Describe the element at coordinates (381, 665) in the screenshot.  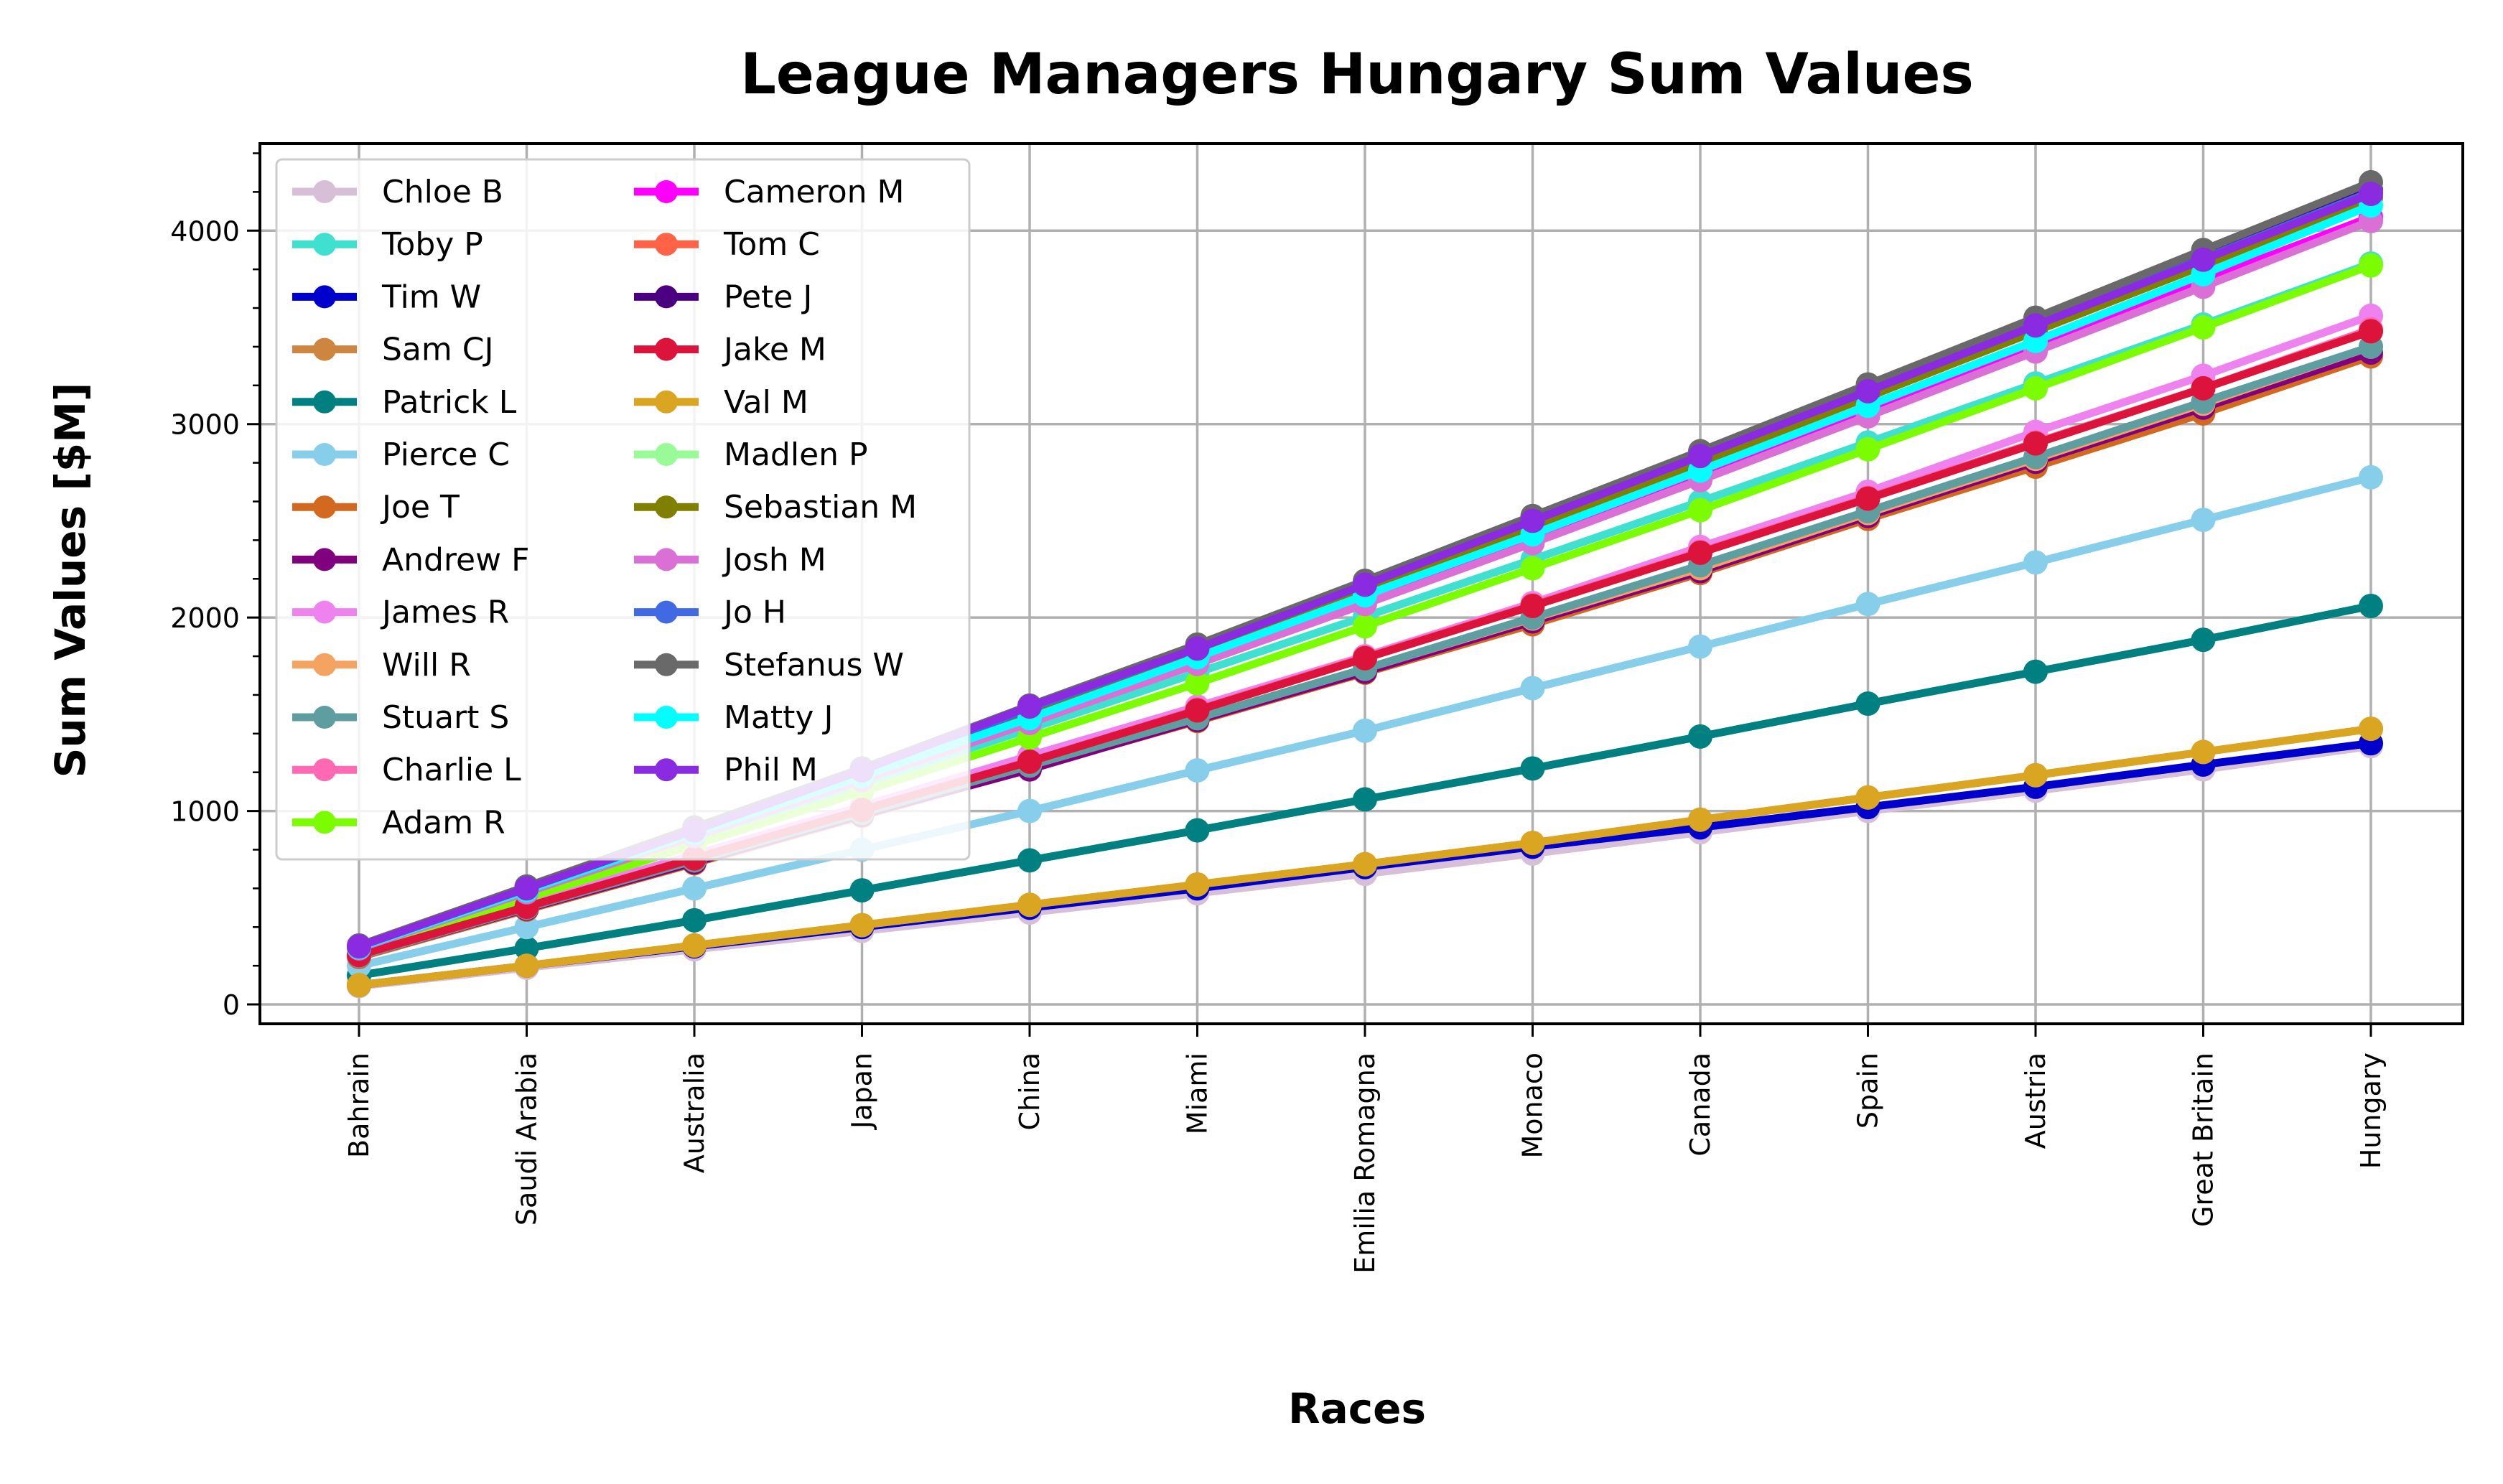
I see `legend-item: Will R` at that location.